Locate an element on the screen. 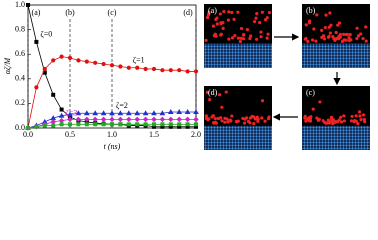 The height and width of the screenshot is (240, 378). y-tick-label: 0.8 is located at coordinates (20, 28).